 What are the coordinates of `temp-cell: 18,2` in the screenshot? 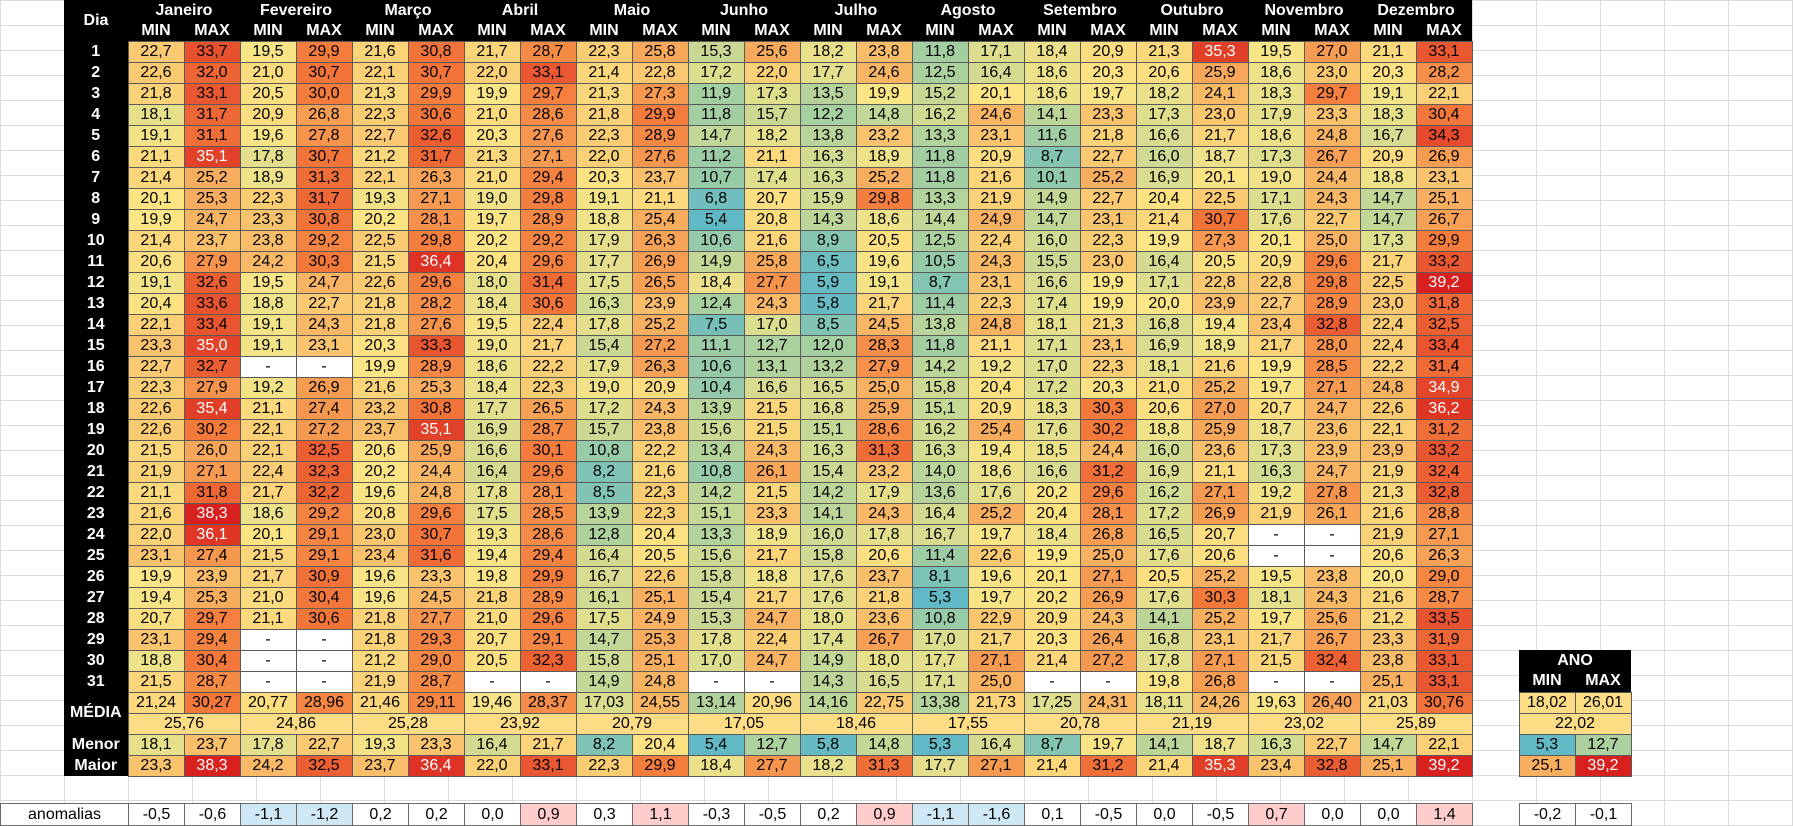 It's located at (828, 51).